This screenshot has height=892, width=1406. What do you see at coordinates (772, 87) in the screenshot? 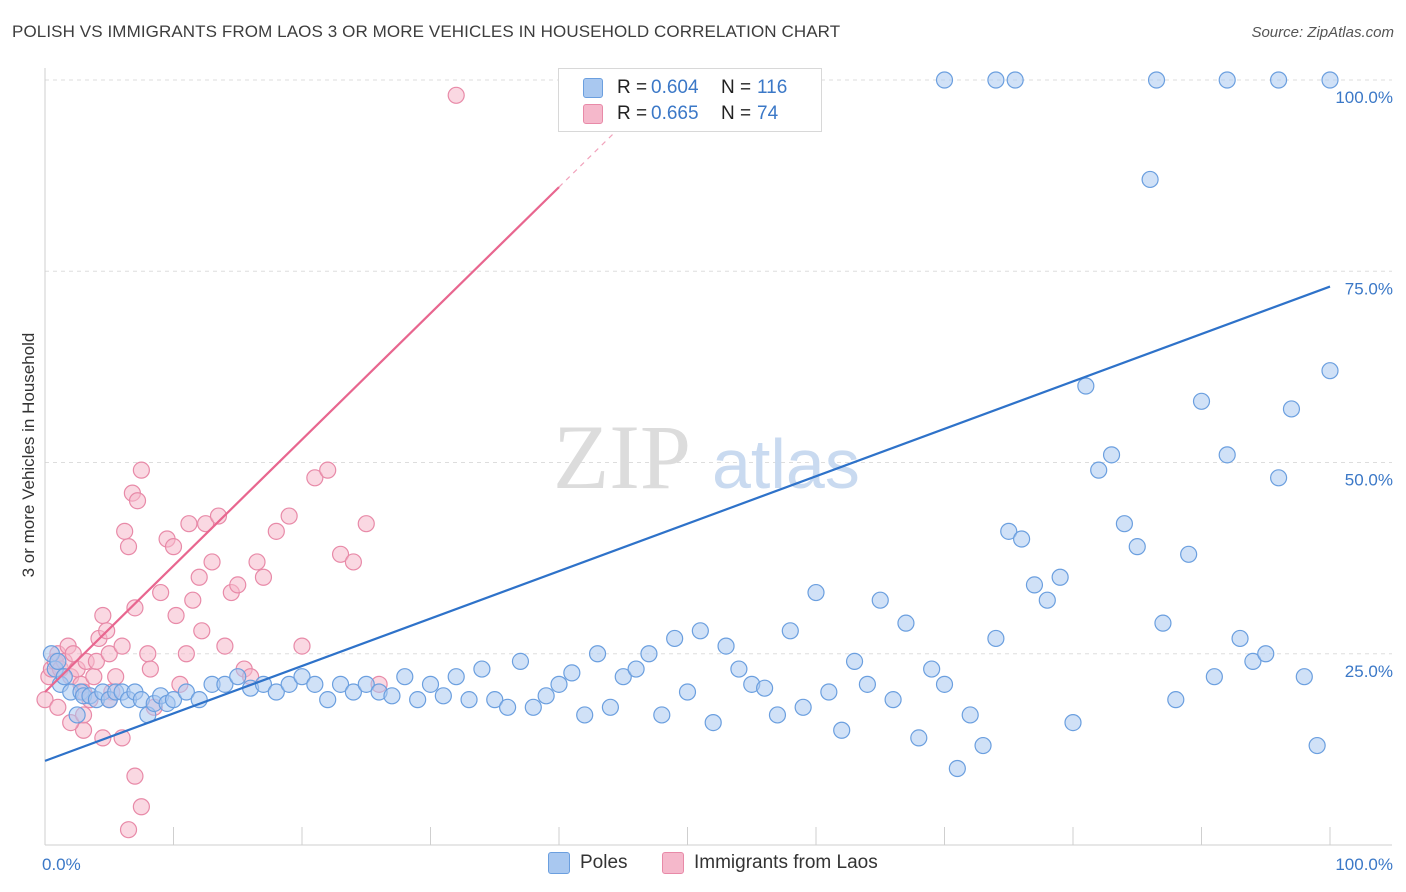
I see `n-value: 116` at bounding box center [772, 87].